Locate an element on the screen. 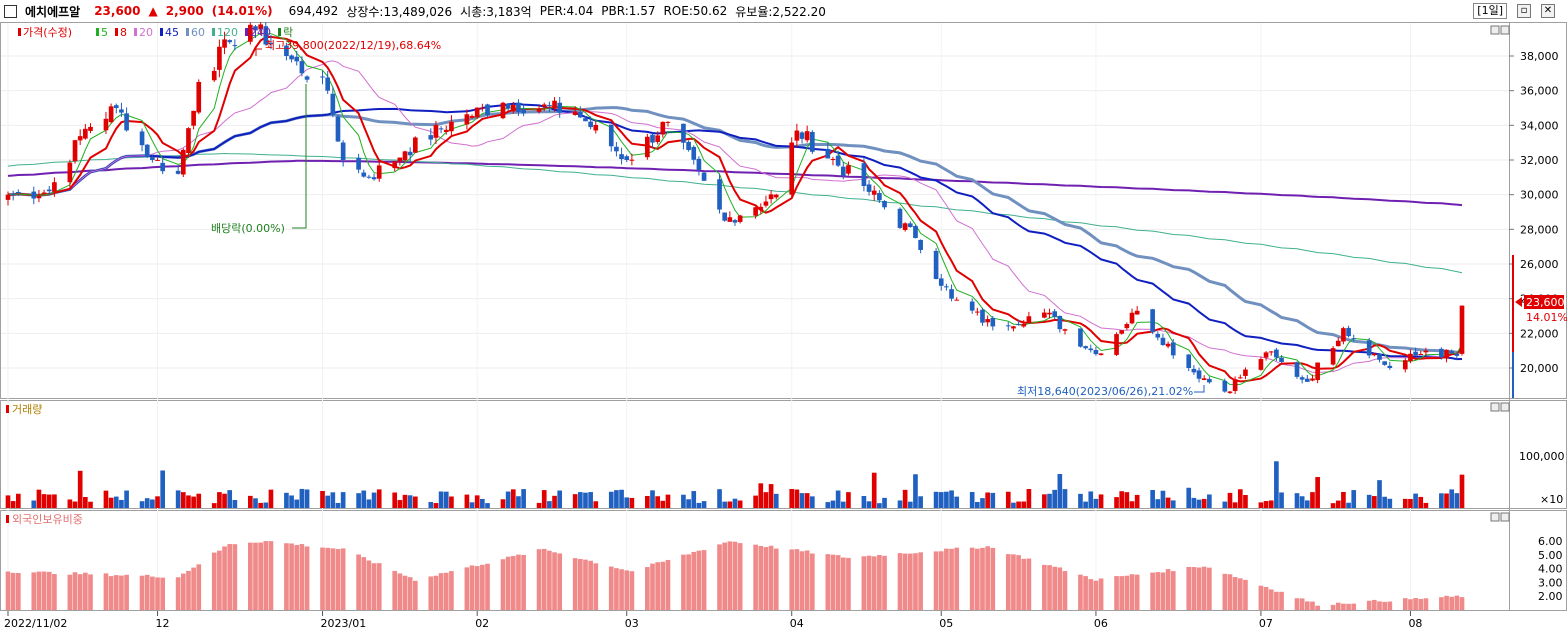 The width and height of the screenshot is (1567, 630). price-tick-label: 36,000 is located at coordinates (1539, 91).